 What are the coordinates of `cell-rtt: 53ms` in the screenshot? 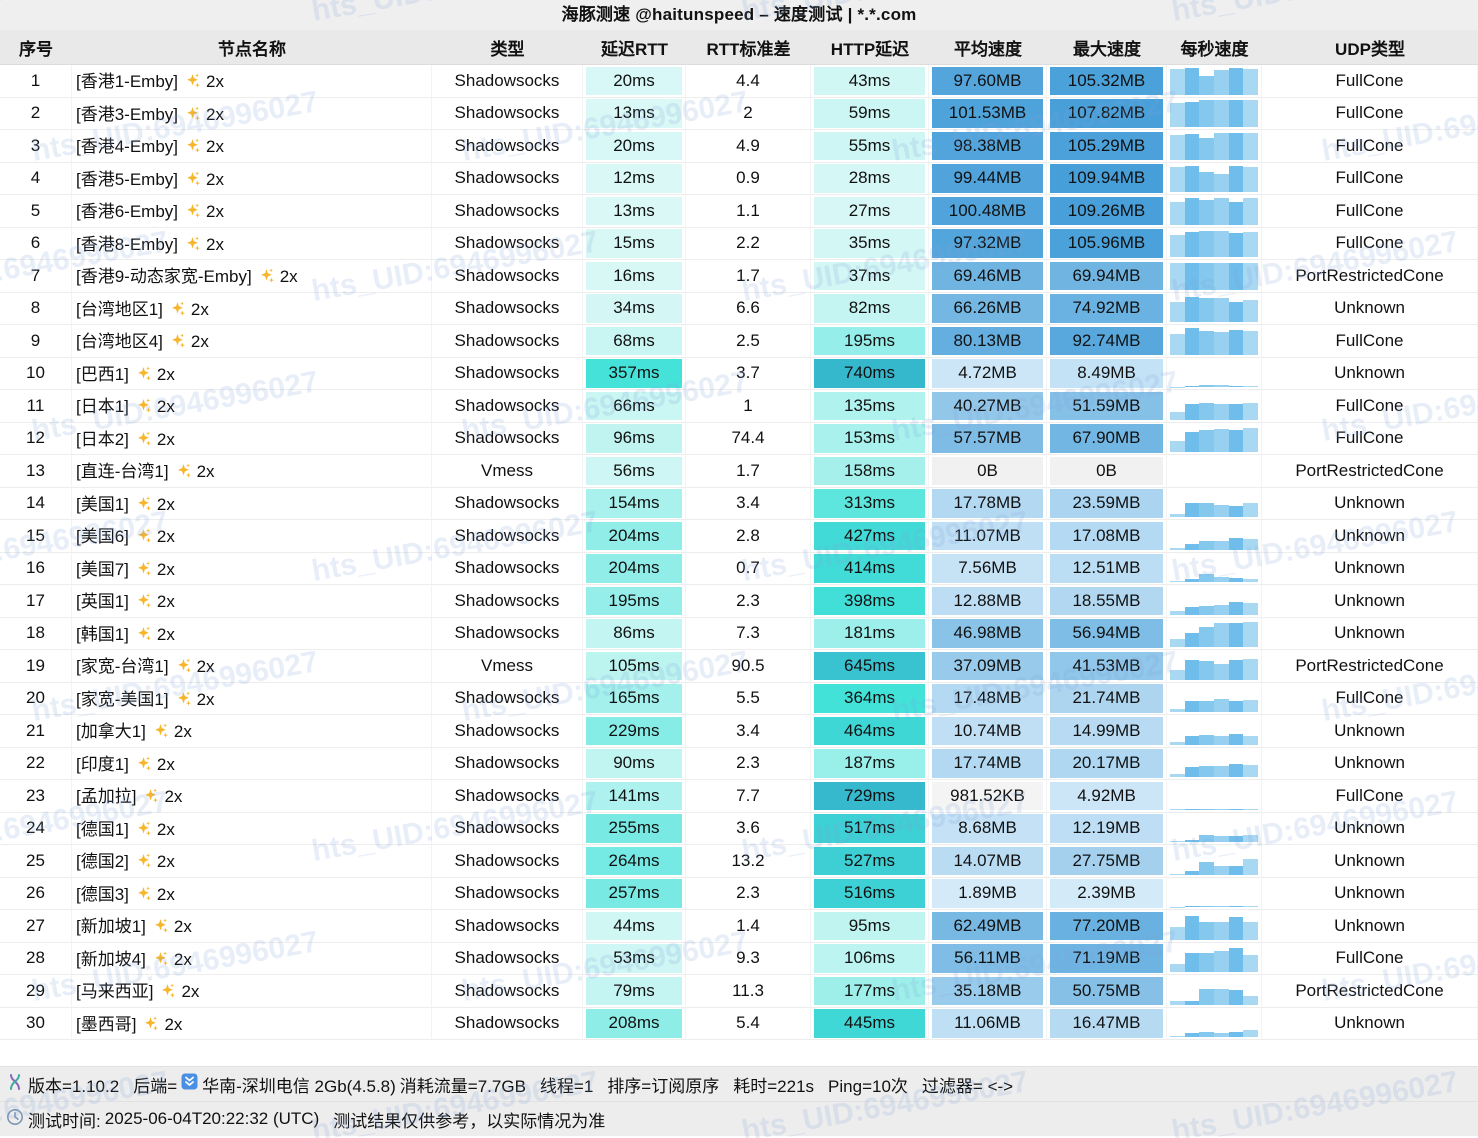 It's located at (634, 958).